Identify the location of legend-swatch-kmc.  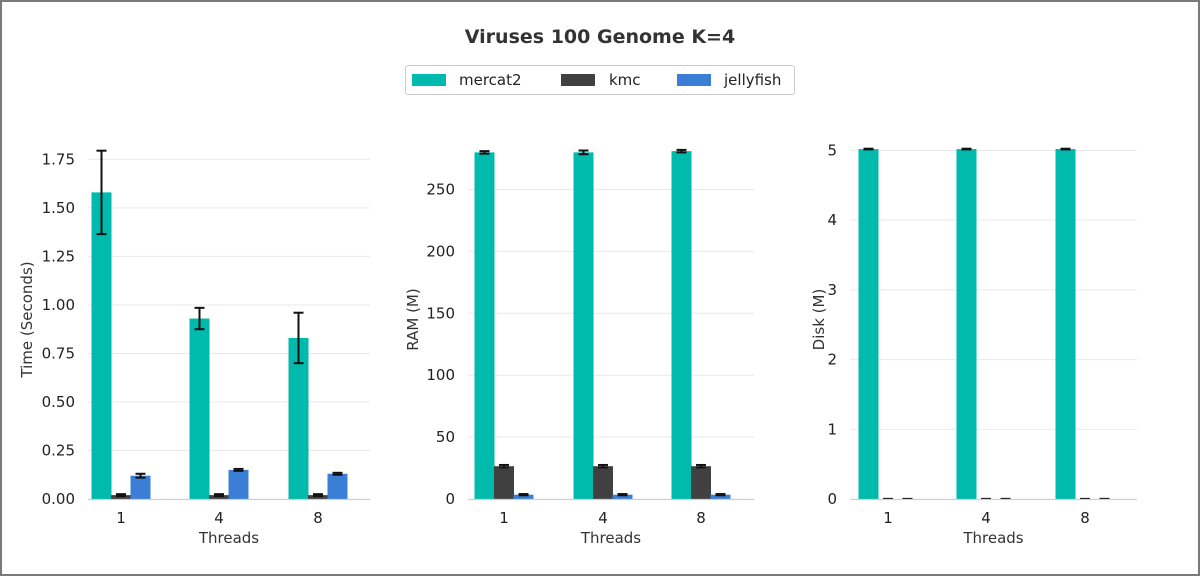
(578, 80).